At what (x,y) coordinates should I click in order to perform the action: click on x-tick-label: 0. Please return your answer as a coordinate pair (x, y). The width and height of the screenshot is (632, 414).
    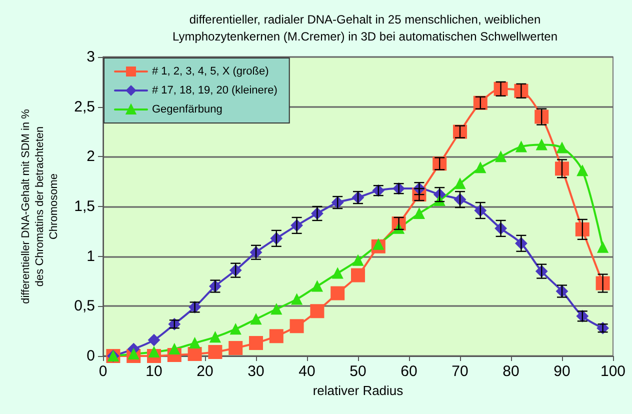
    Looking at the image, I should click on (103, 371).